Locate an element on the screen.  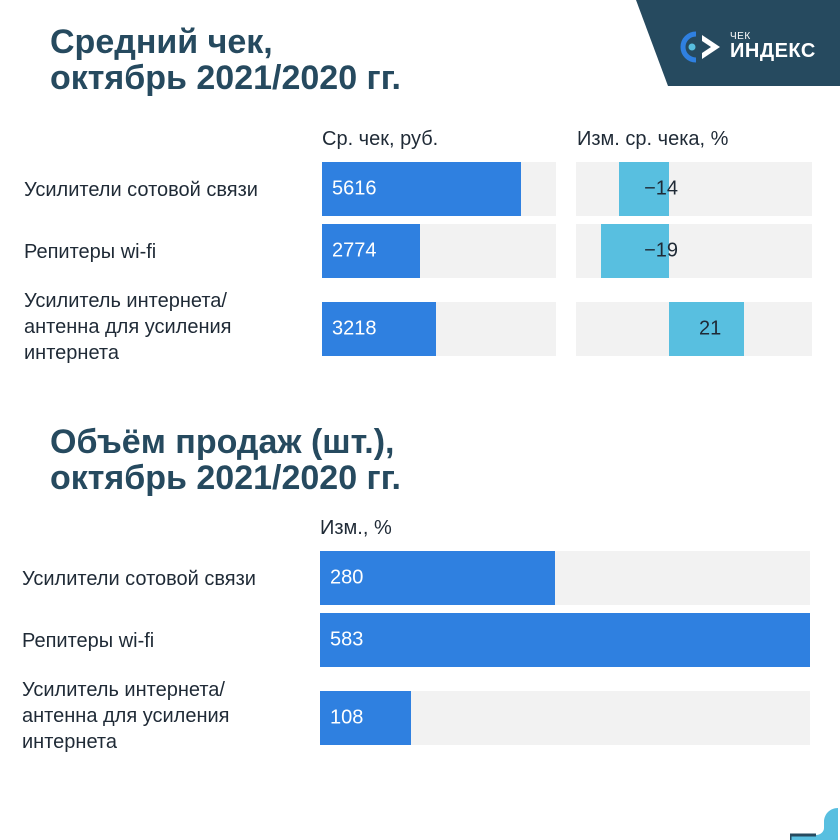
bar-track: 21 is located at coordinates (694, 329).